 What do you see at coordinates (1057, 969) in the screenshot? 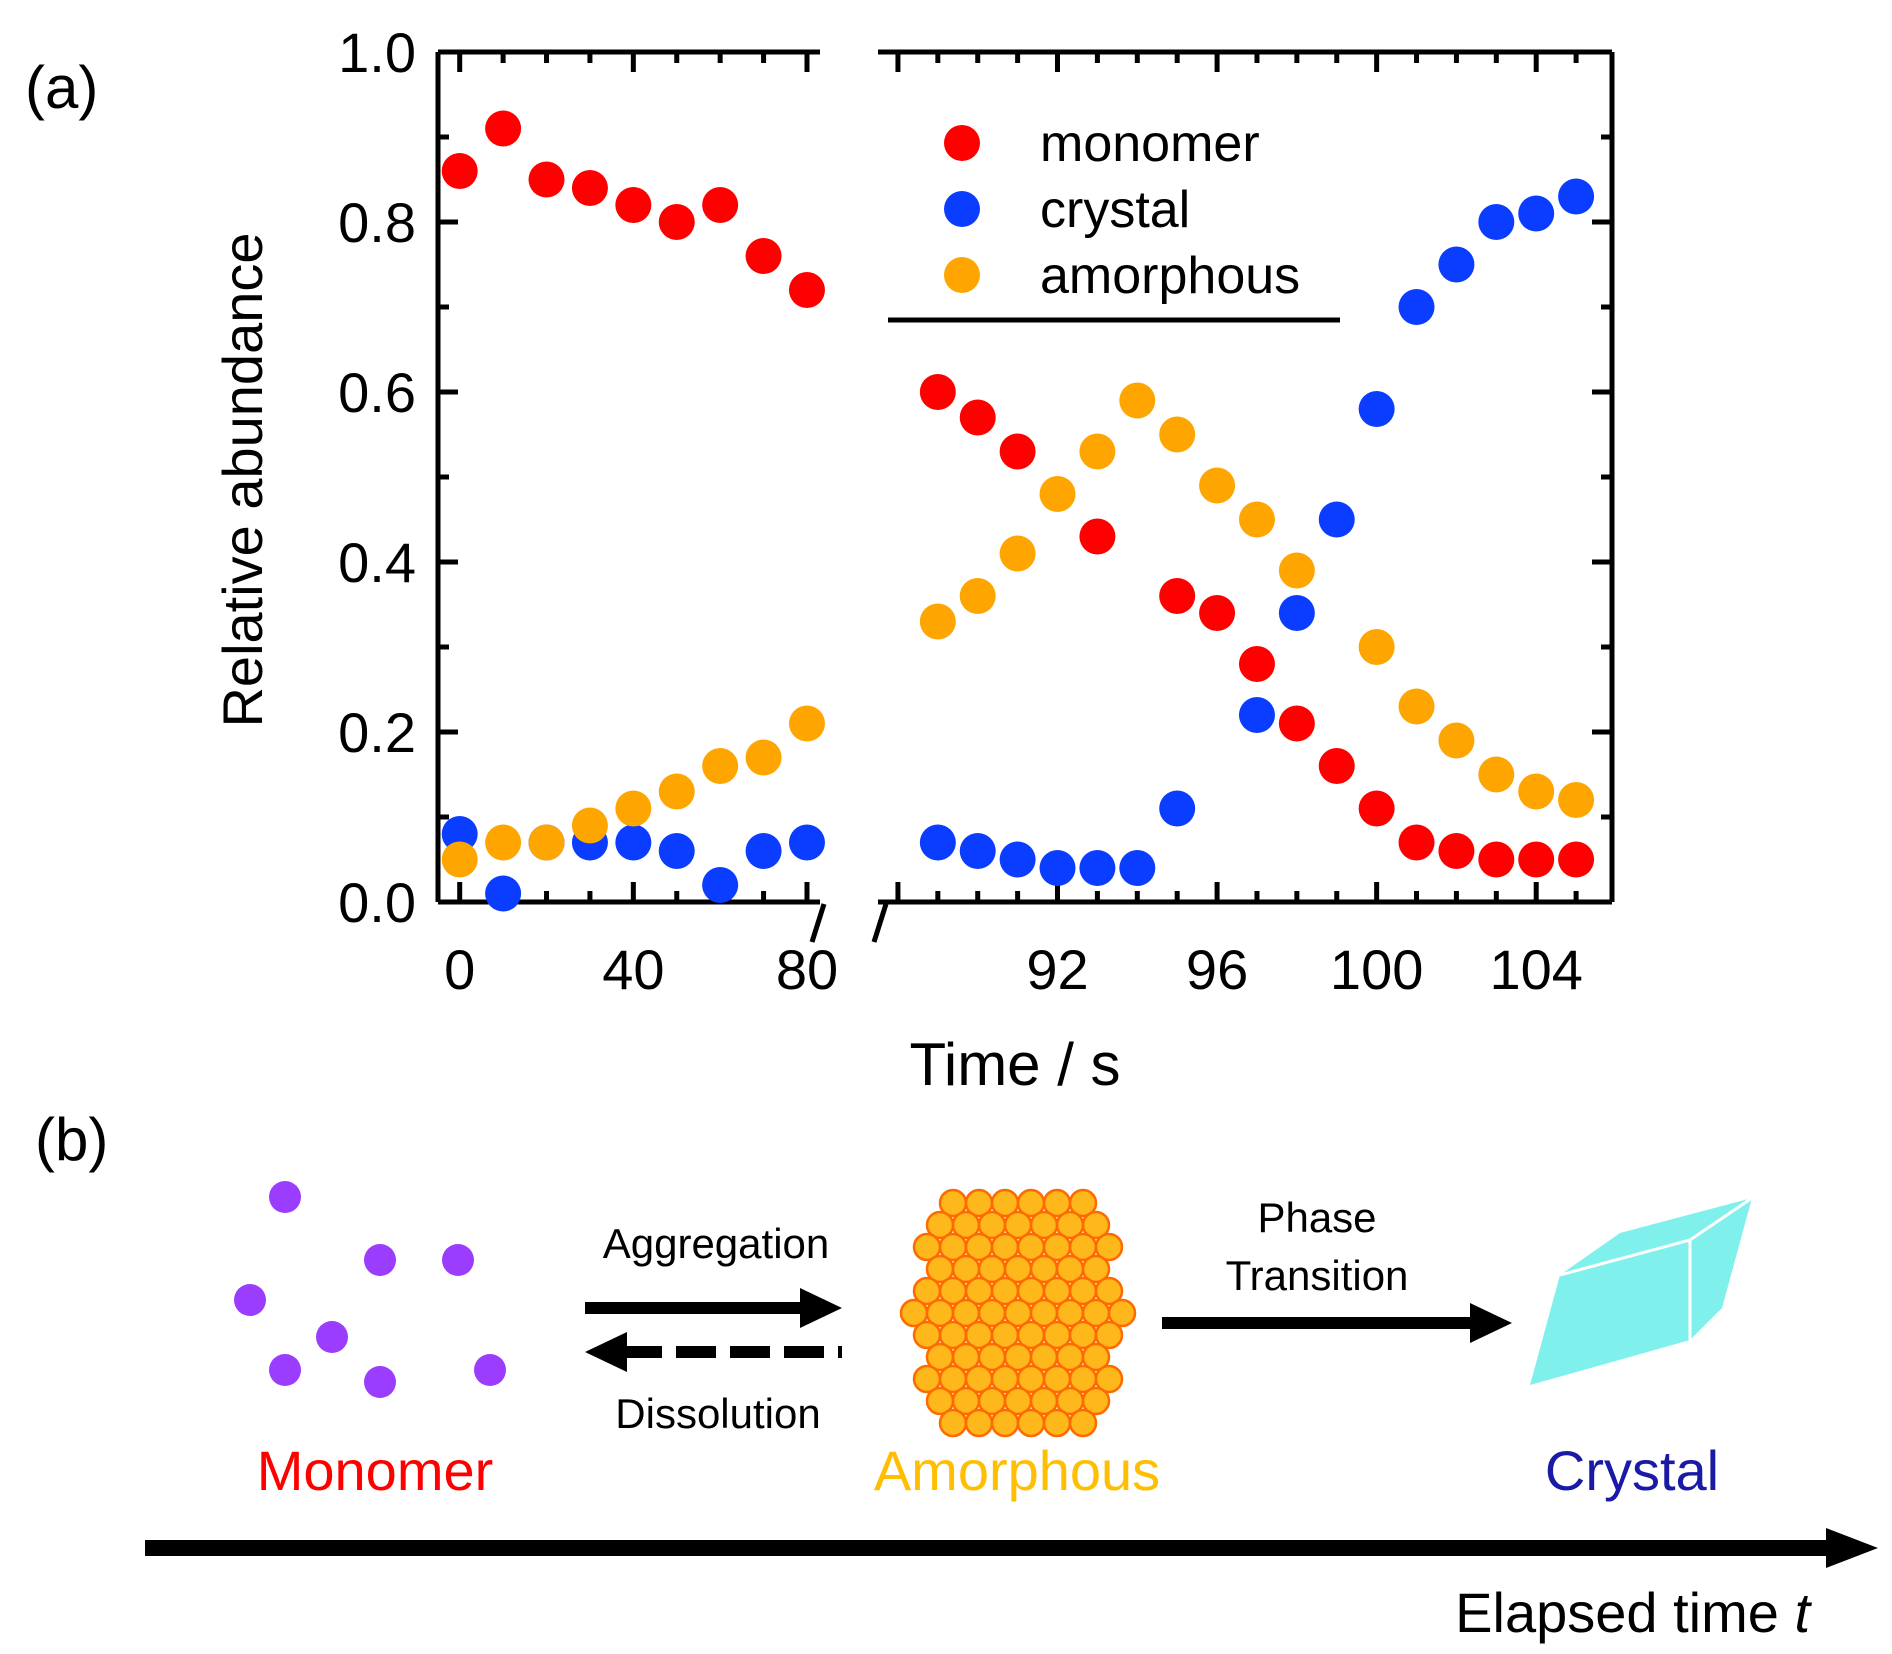
I see `x-tick-label: 92` at bounding box center [1057, 969].